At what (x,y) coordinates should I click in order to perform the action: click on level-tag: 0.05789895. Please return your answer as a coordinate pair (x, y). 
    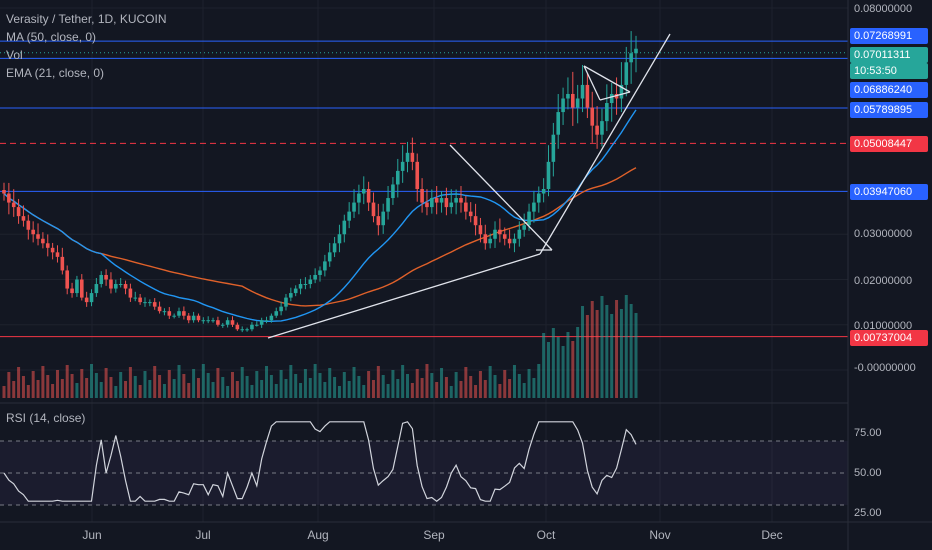
    Looking at the image, I should click on (889, 110).